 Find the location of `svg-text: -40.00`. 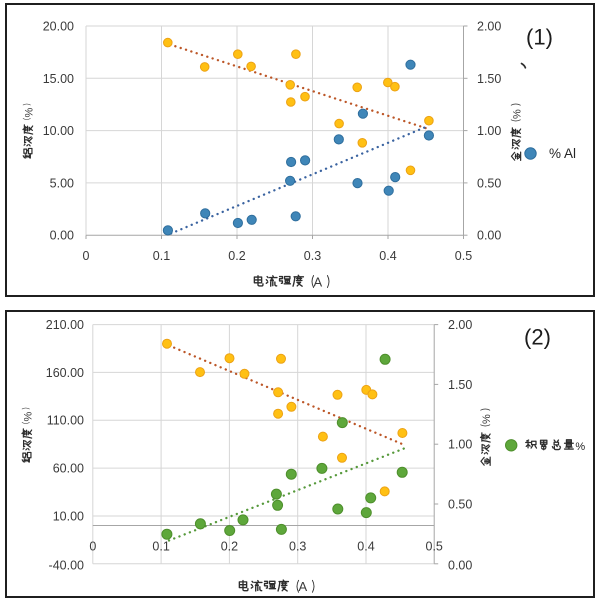

svg-text: -40.00 is located at coordinates (66, 565).